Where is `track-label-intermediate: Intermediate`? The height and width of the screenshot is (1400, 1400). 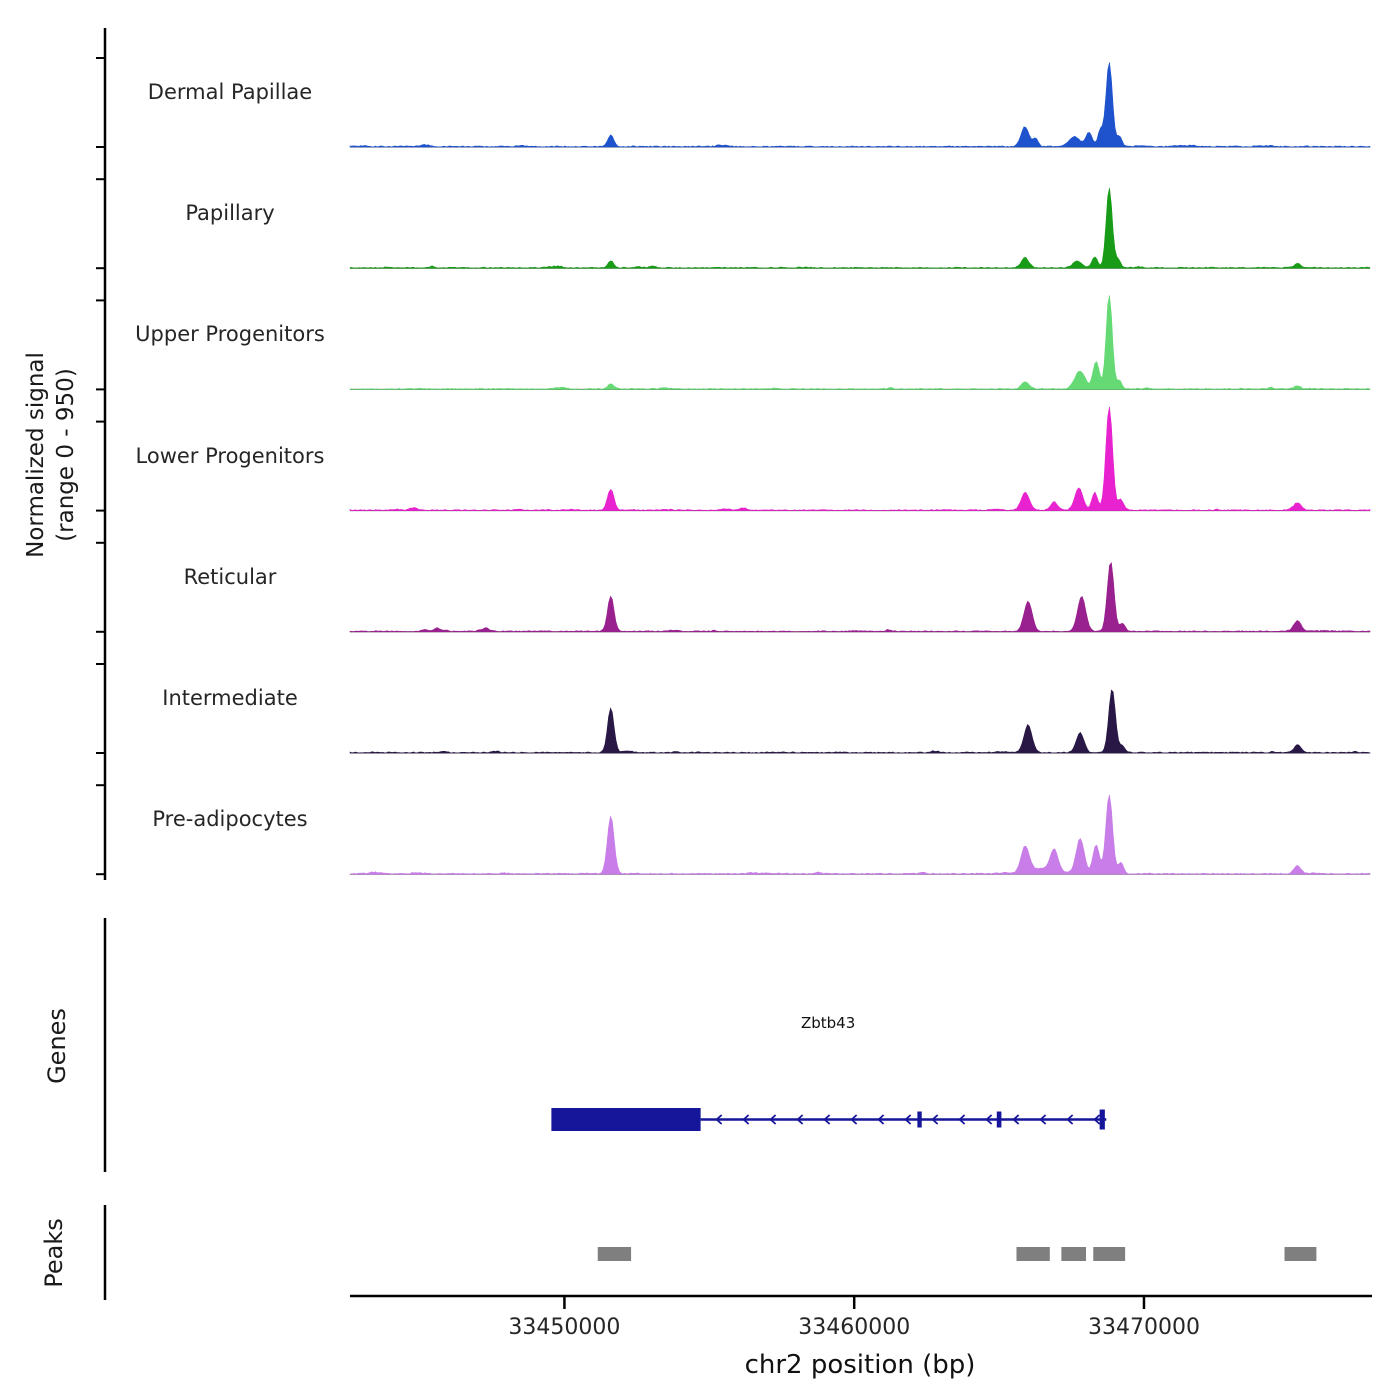
track-label-intermediate: Intermediate is located at coordinates (230, 698).